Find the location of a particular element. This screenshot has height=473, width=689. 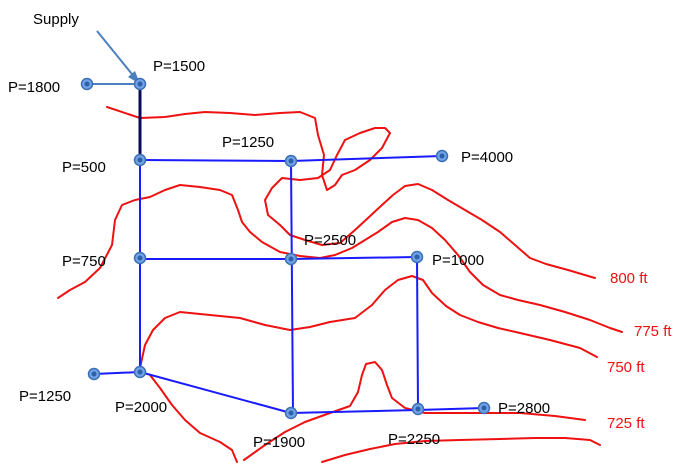

supply-arrow-line is located at coordinates (116, 55).